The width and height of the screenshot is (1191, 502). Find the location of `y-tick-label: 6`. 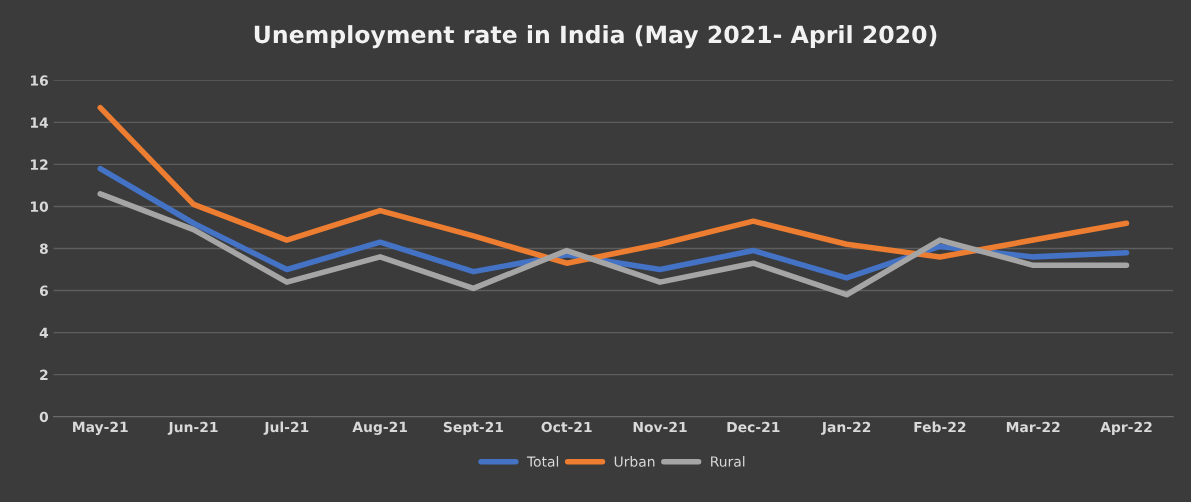

y-tick-label: 6 is located at coordinates (43, 291).